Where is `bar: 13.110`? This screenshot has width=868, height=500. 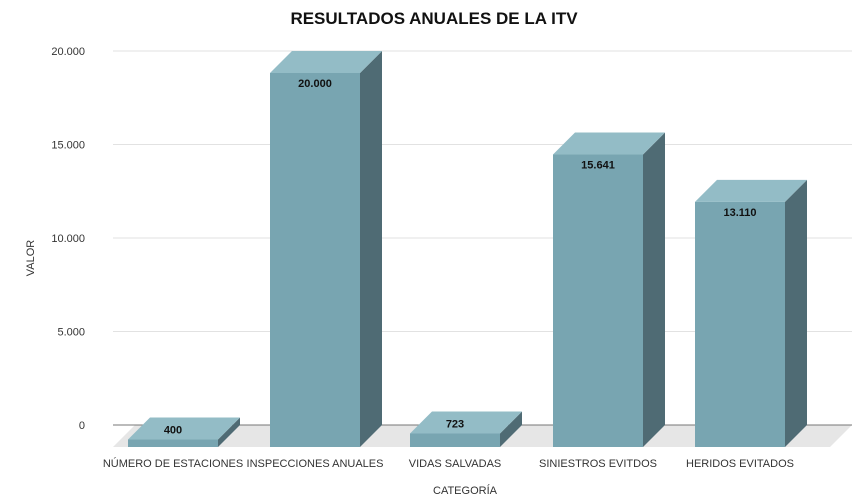
bar: 13.110 is located at coordinates (751, 313).